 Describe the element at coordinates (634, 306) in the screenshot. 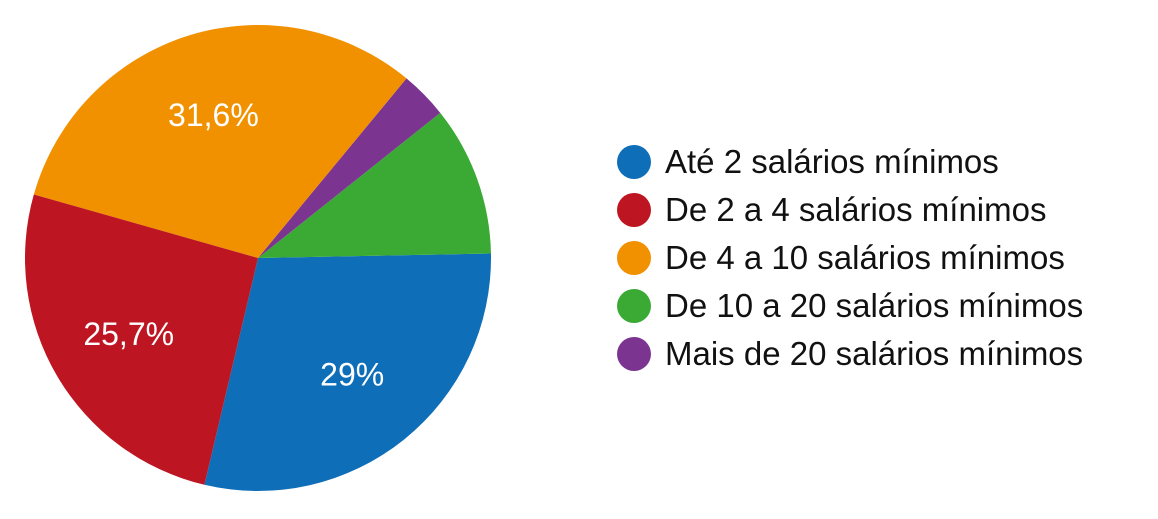

I see `legend-marker-de-10-a-20-salarios-minimos` at that location.